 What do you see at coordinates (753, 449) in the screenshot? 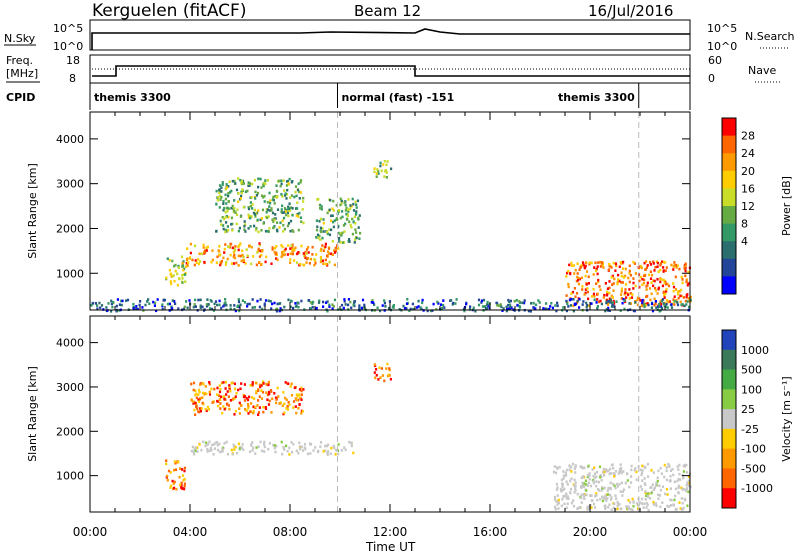
I see `colorbar-tick-label: -100` at bounding box center [753, 449].